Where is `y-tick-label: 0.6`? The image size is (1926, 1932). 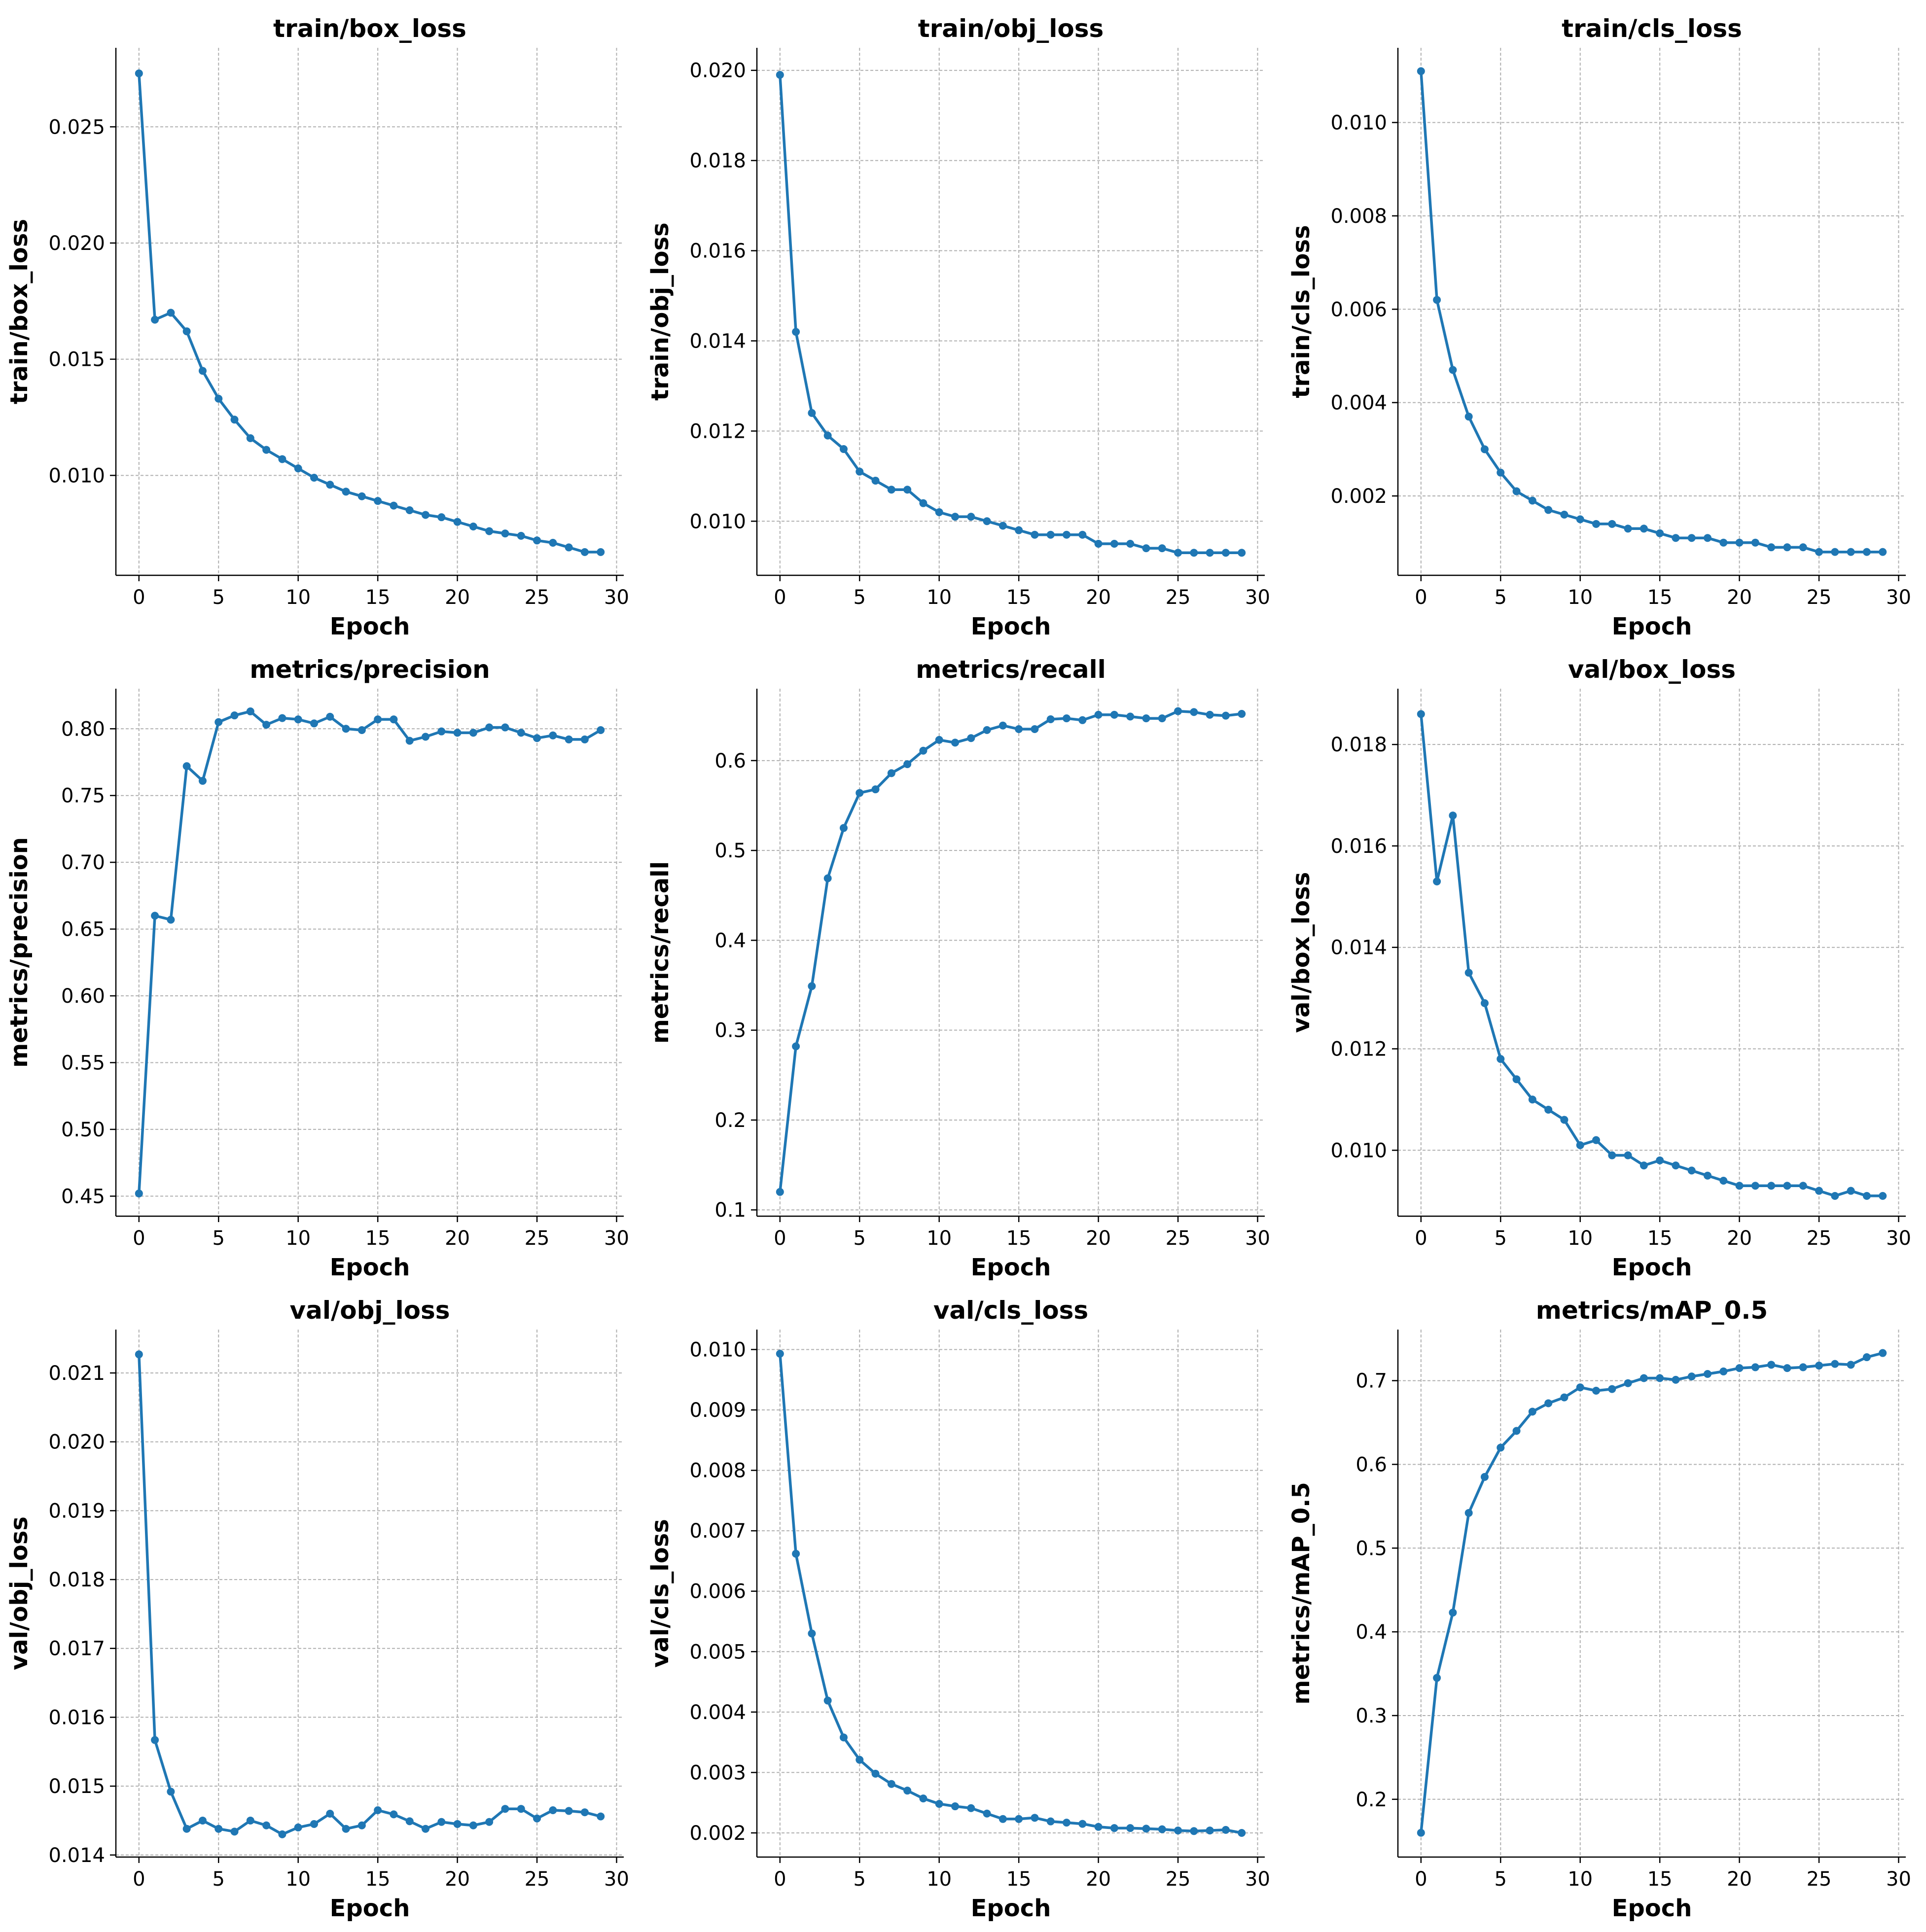 y-tick-label: 0.6 is located at coordinates (1371, 1464).